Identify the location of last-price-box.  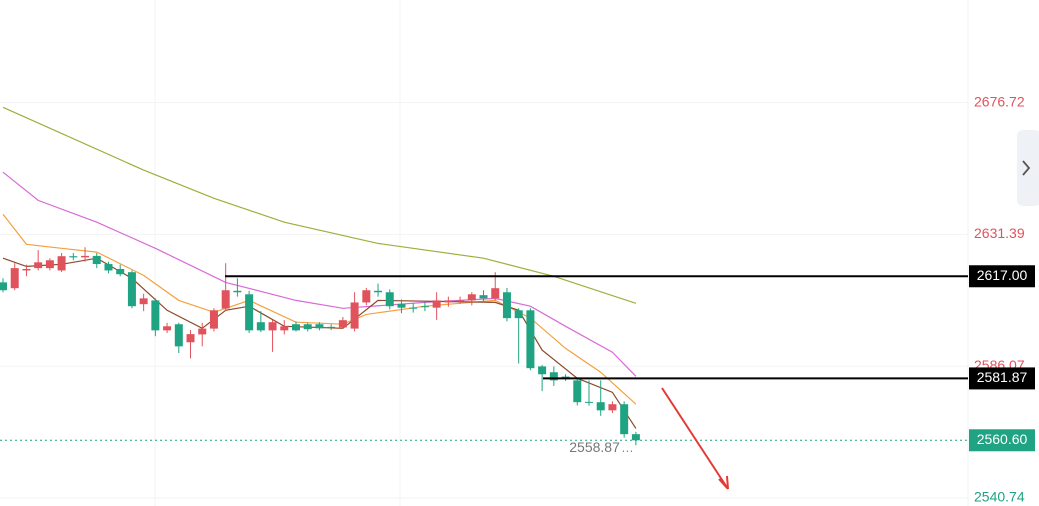
(1002, 440).